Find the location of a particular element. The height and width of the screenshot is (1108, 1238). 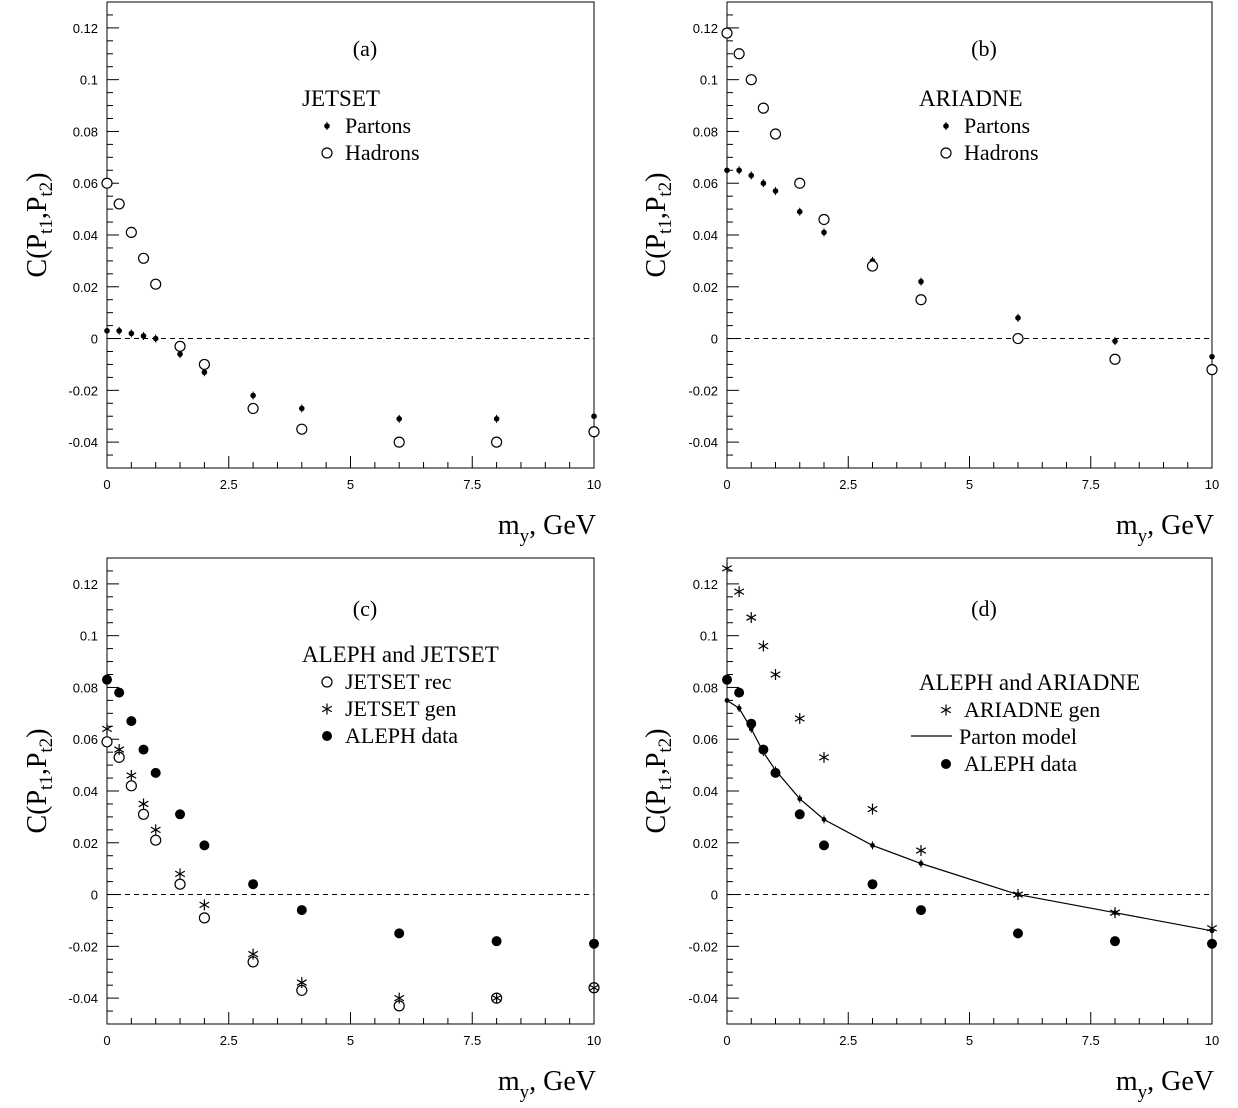

legend-item: JETSET gen is located at coordinates (388, 708).